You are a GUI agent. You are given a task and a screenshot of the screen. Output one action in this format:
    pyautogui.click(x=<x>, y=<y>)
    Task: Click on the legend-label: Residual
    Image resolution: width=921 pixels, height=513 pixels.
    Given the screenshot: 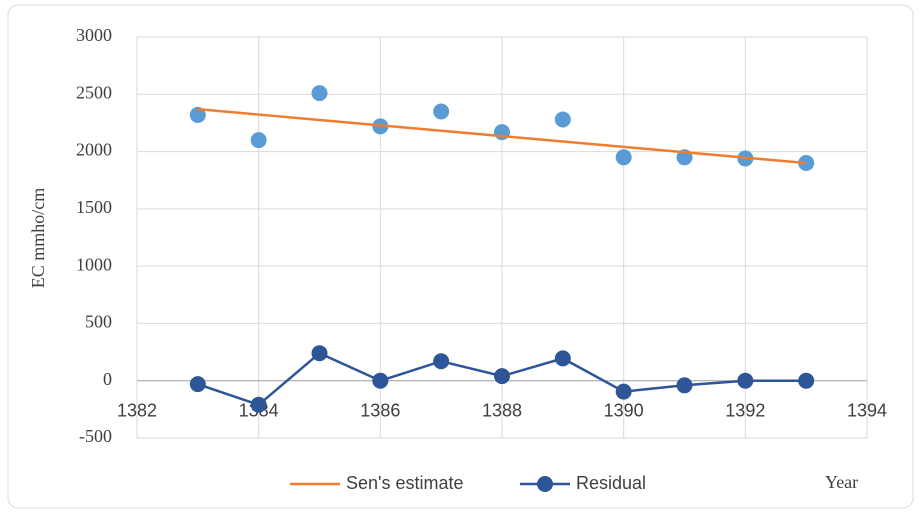 What is the action you would take?
    pyautogui.click(x=611, y=483)
    